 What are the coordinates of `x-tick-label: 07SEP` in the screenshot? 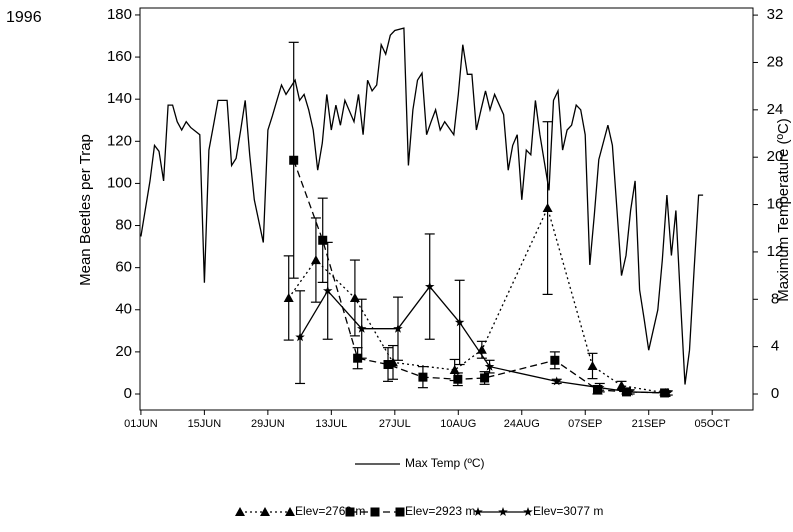 It's located at (585, 424).